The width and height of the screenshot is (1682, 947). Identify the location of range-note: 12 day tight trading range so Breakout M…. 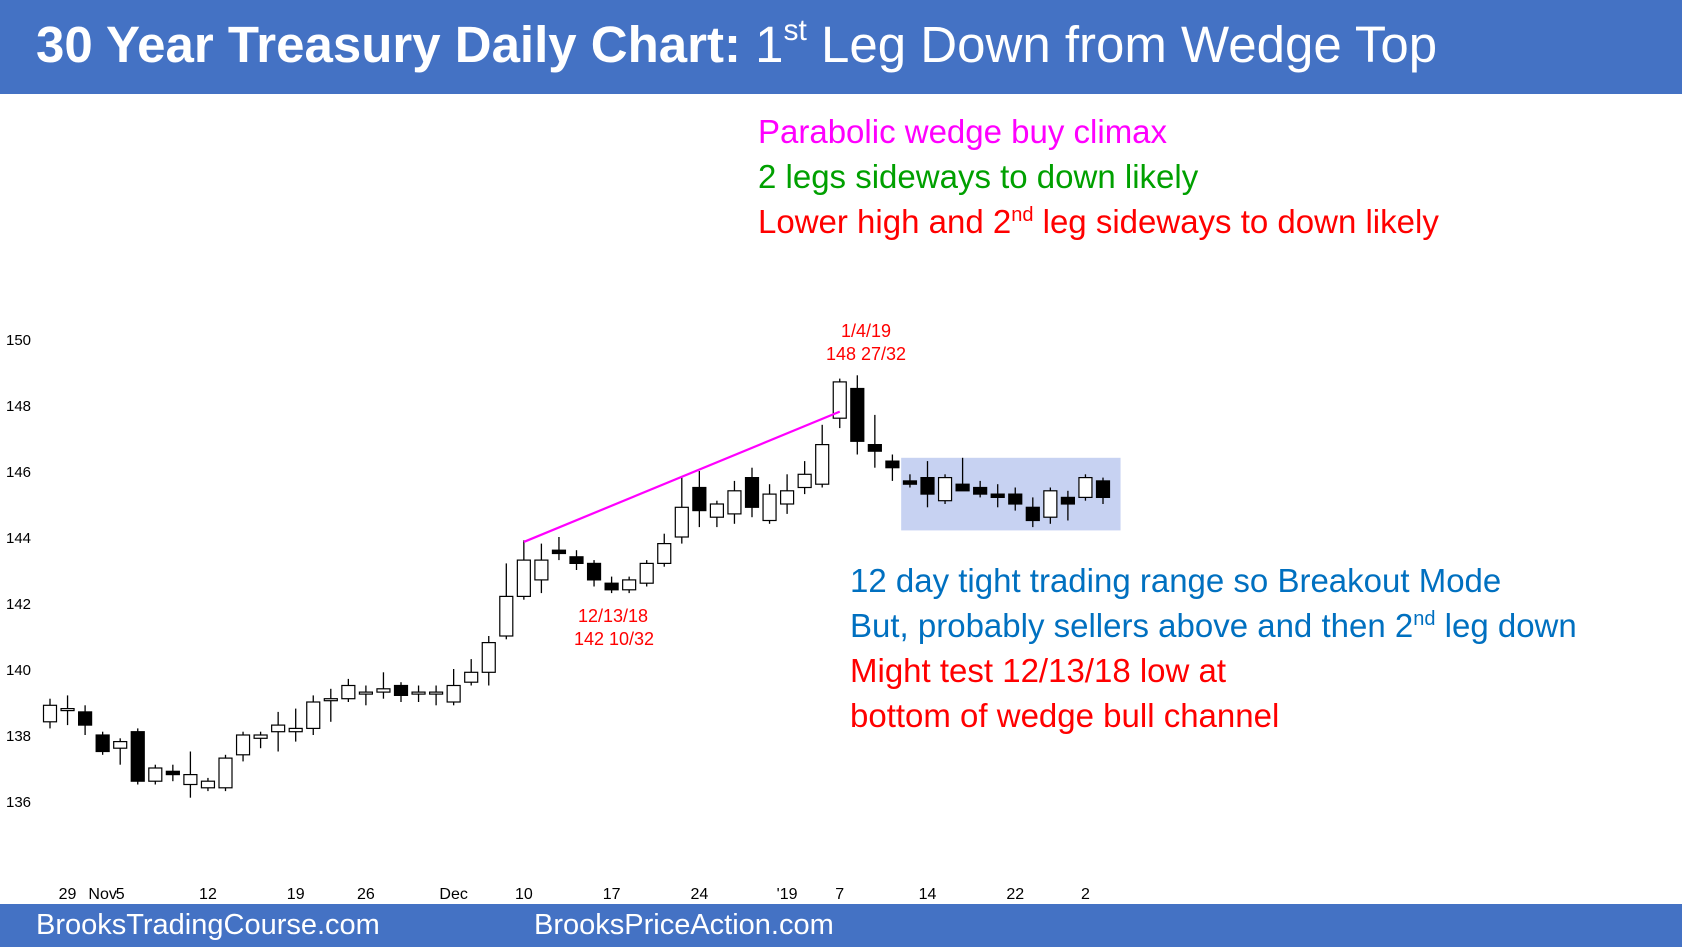
(1176, 580).